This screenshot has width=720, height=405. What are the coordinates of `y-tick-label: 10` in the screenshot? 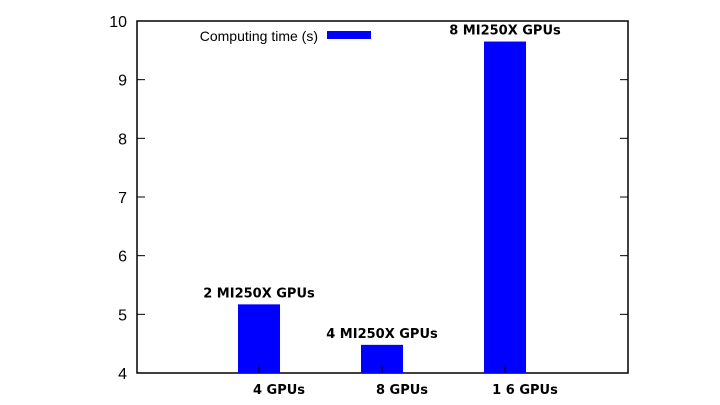 It's located at (118, 22).